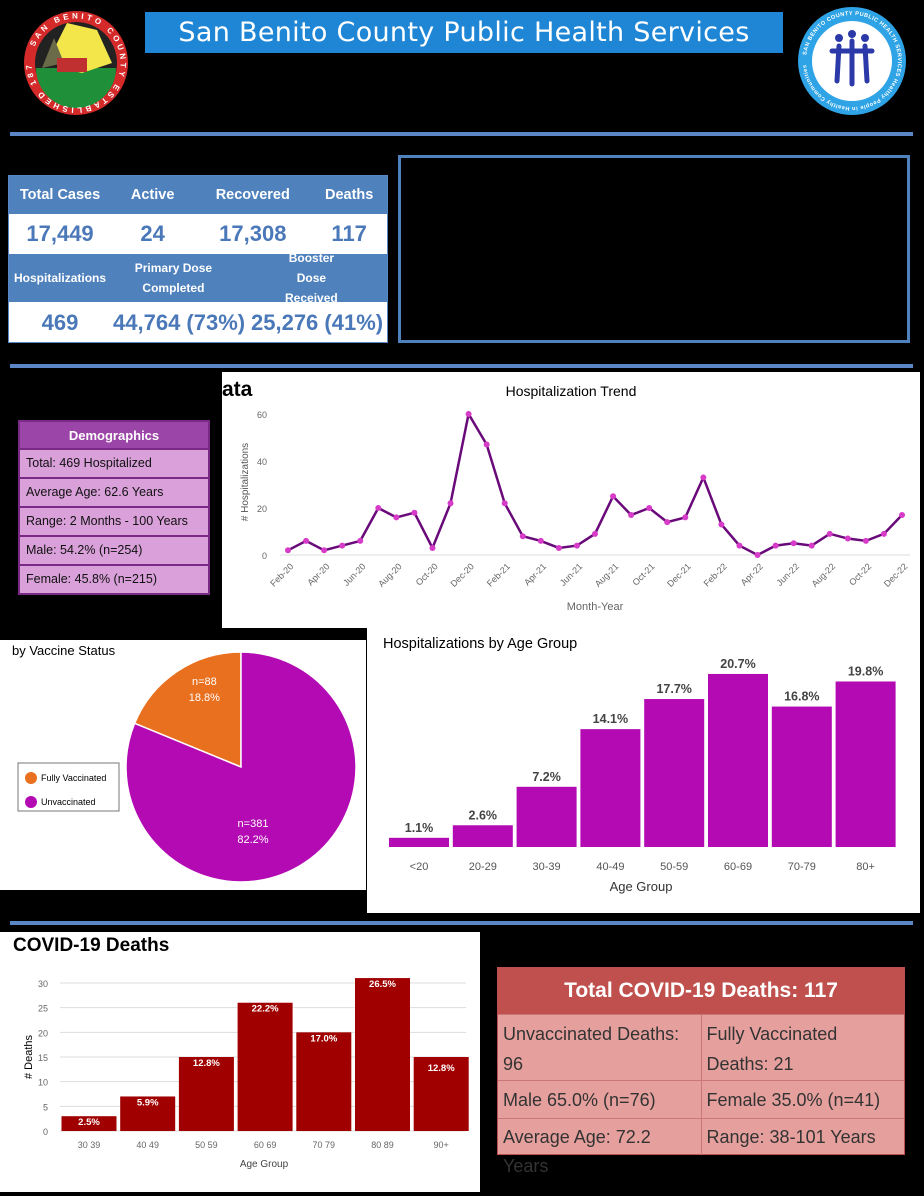 The width and height of the screenshot is (924, 1196). Describe the element at coordinates (206, 1063) in the screenshot. I see `bar-data-label: 12.8%` at that location.